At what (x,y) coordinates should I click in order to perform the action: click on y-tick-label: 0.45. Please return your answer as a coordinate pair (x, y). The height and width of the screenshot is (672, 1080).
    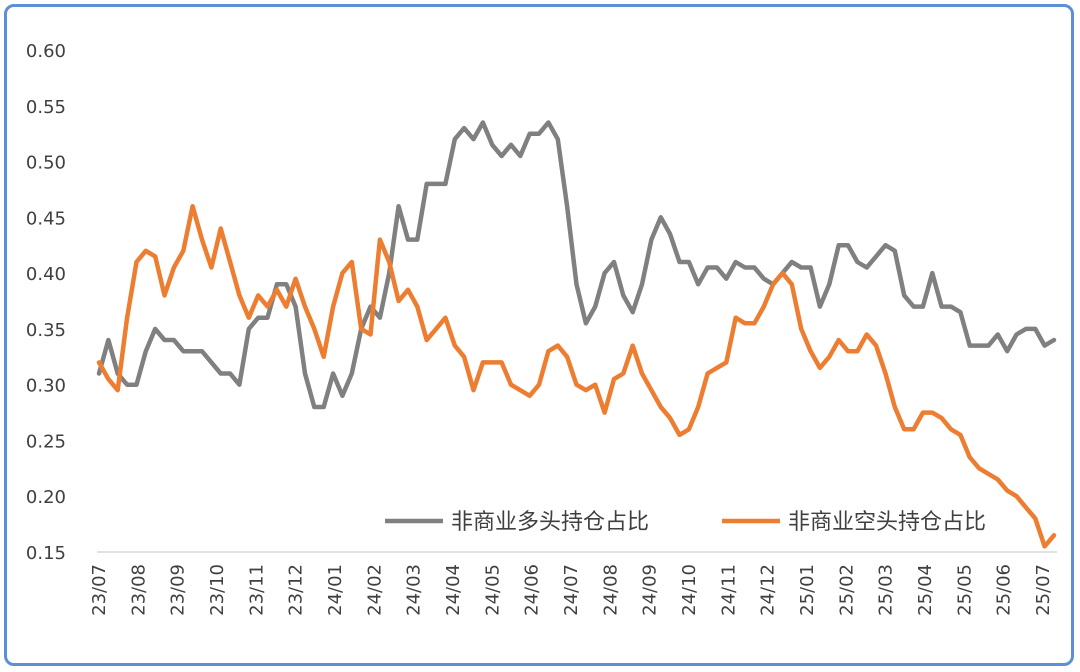
    Looking at the image, I should click on (46, 218).